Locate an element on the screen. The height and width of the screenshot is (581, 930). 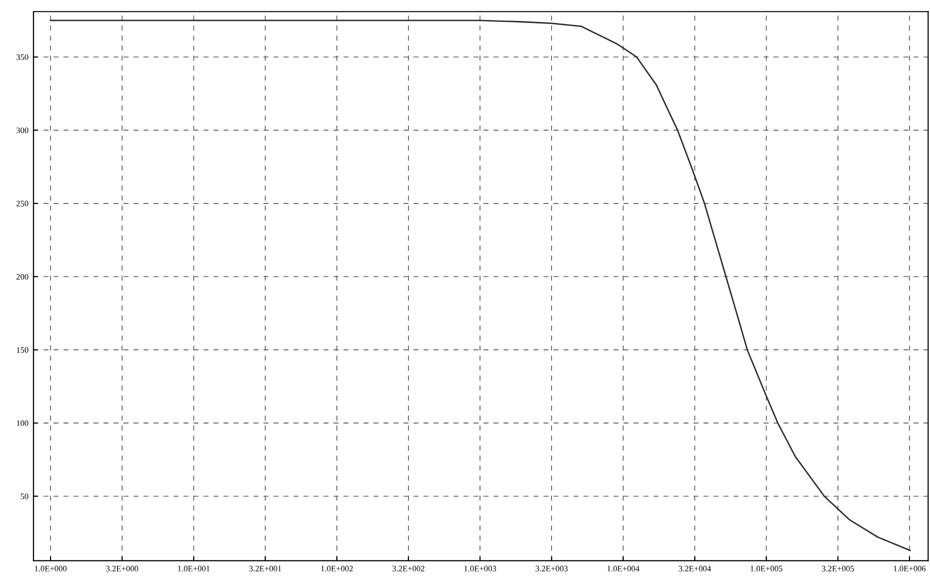
y-tick-label: 50 is located at coordinates (24, 497).